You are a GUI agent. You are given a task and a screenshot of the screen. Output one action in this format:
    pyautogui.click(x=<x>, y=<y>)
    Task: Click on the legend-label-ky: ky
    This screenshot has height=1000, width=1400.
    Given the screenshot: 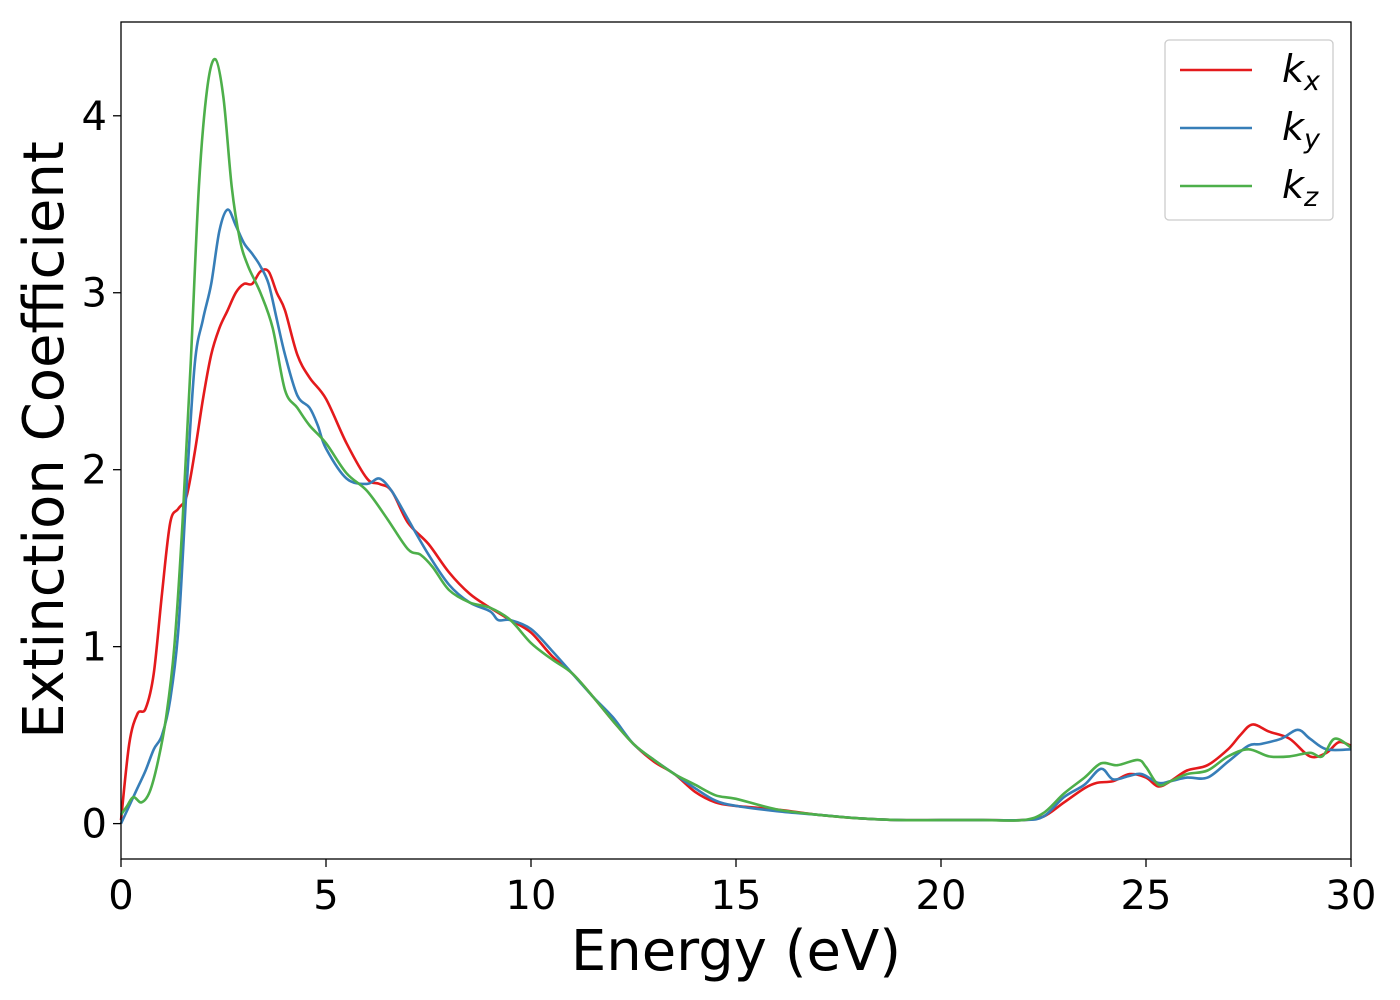 What is the action you would take?
    pyautogui.click(x=1301, y=130)
    